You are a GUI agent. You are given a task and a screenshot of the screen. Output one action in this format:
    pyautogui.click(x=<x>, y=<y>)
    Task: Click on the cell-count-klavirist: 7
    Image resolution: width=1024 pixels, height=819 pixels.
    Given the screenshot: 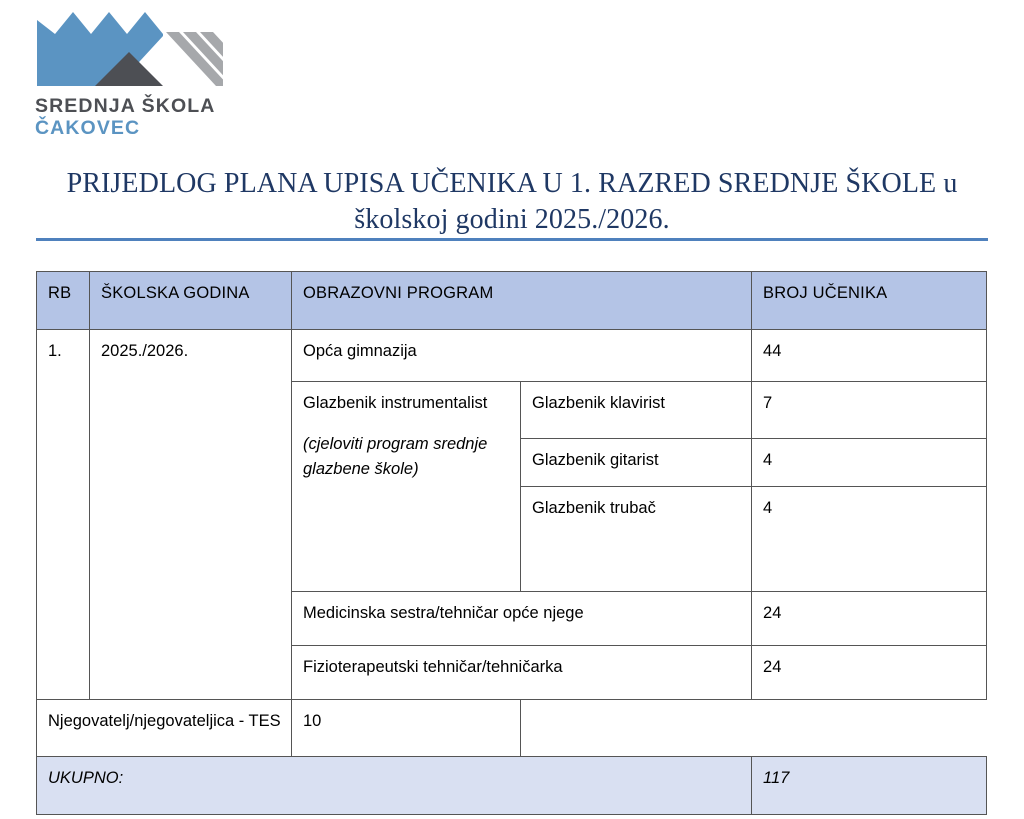 What is the action you would take?
    pyautogui.click(x=869, y=410)
    